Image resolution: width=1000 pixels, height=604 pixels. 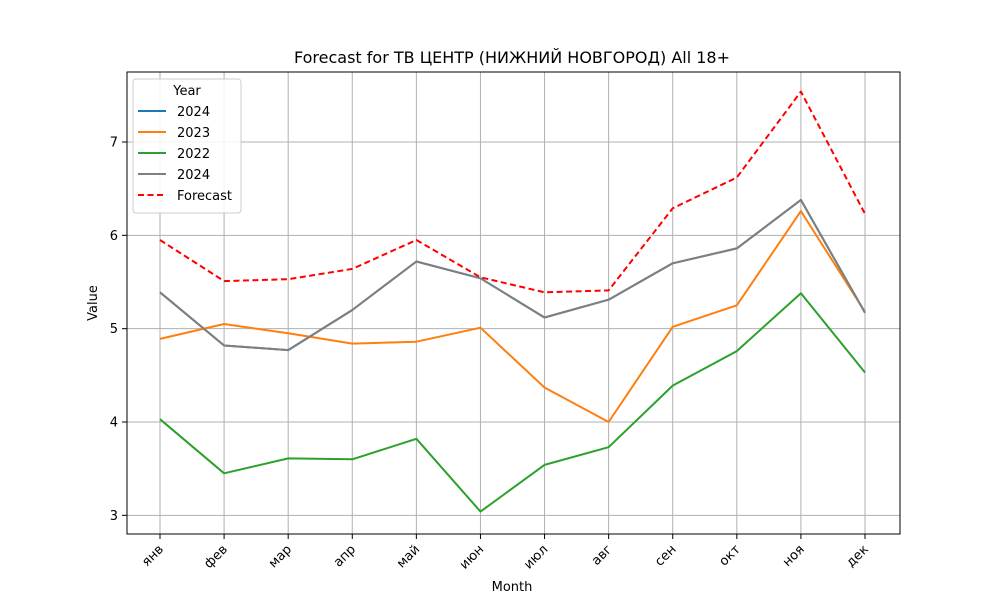 What do you see at coordinates (114, 236) in the screenshot?
I see `y-tick-label: 6` at bounding box center [114, 236].